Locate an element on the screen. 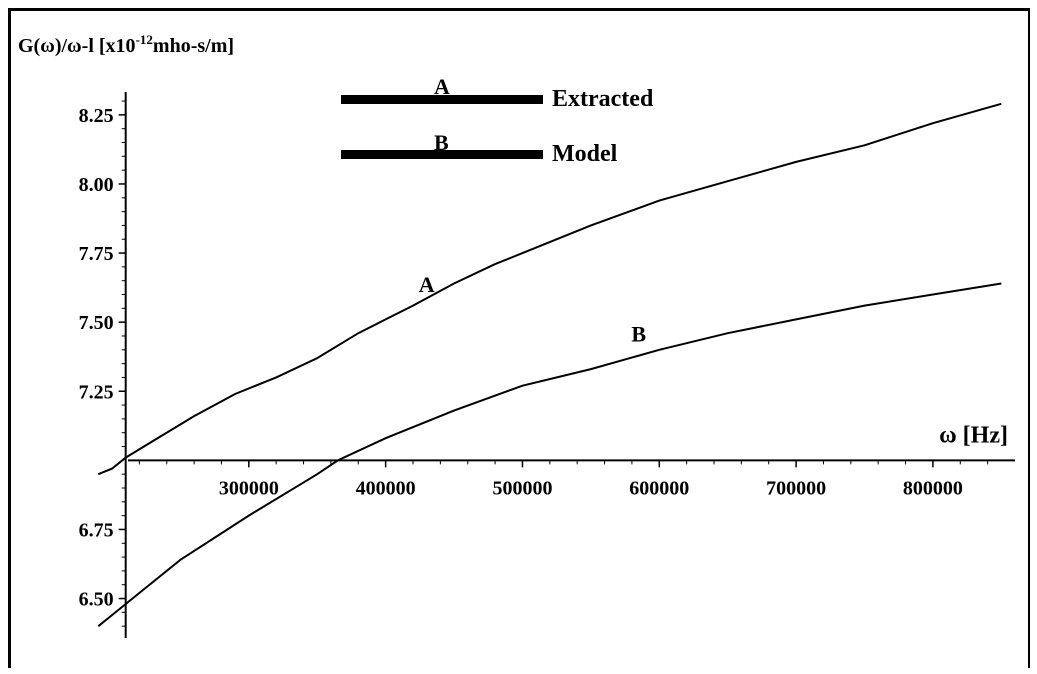 This screenshot has width=1037, height=674. legend-key-extracted: A is located at coordinates (442, 86).